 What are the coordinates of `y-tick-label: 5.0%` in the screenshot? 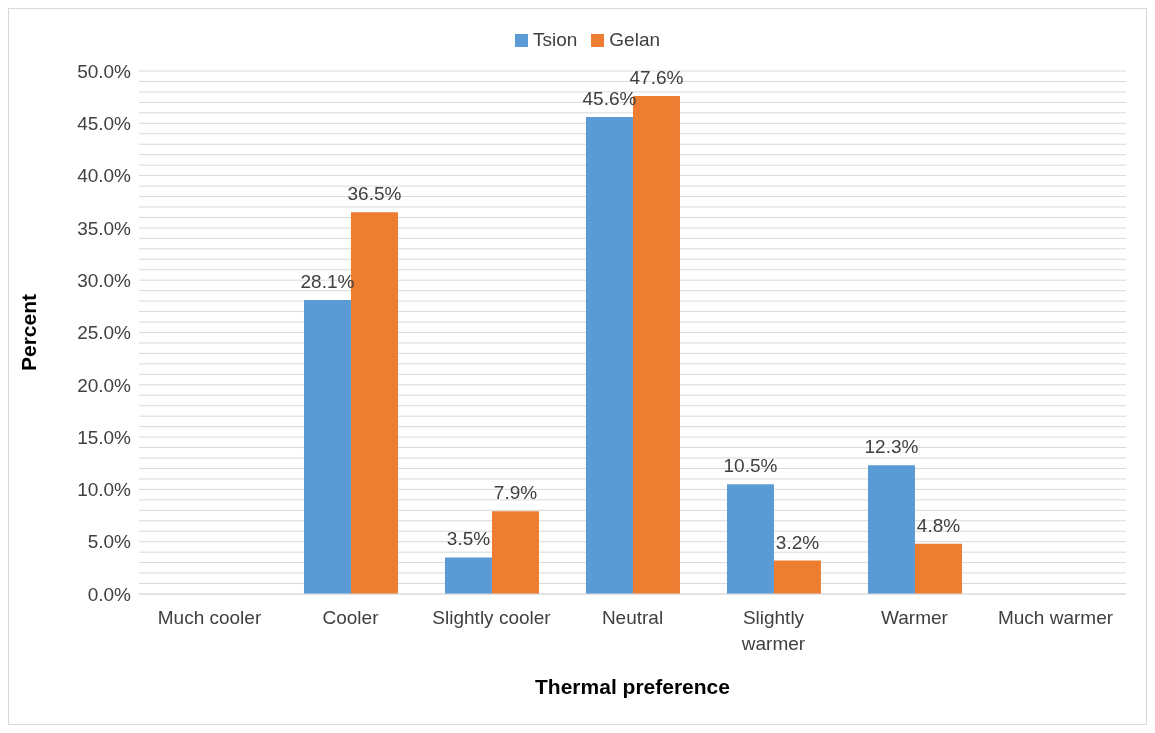 It's located at (109, 542).